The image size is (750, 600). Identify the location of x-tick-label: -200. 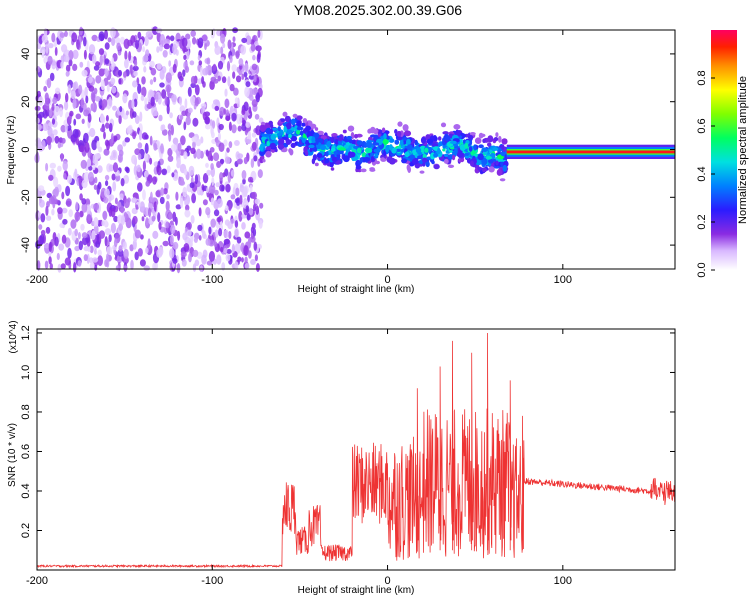
(37, 280).